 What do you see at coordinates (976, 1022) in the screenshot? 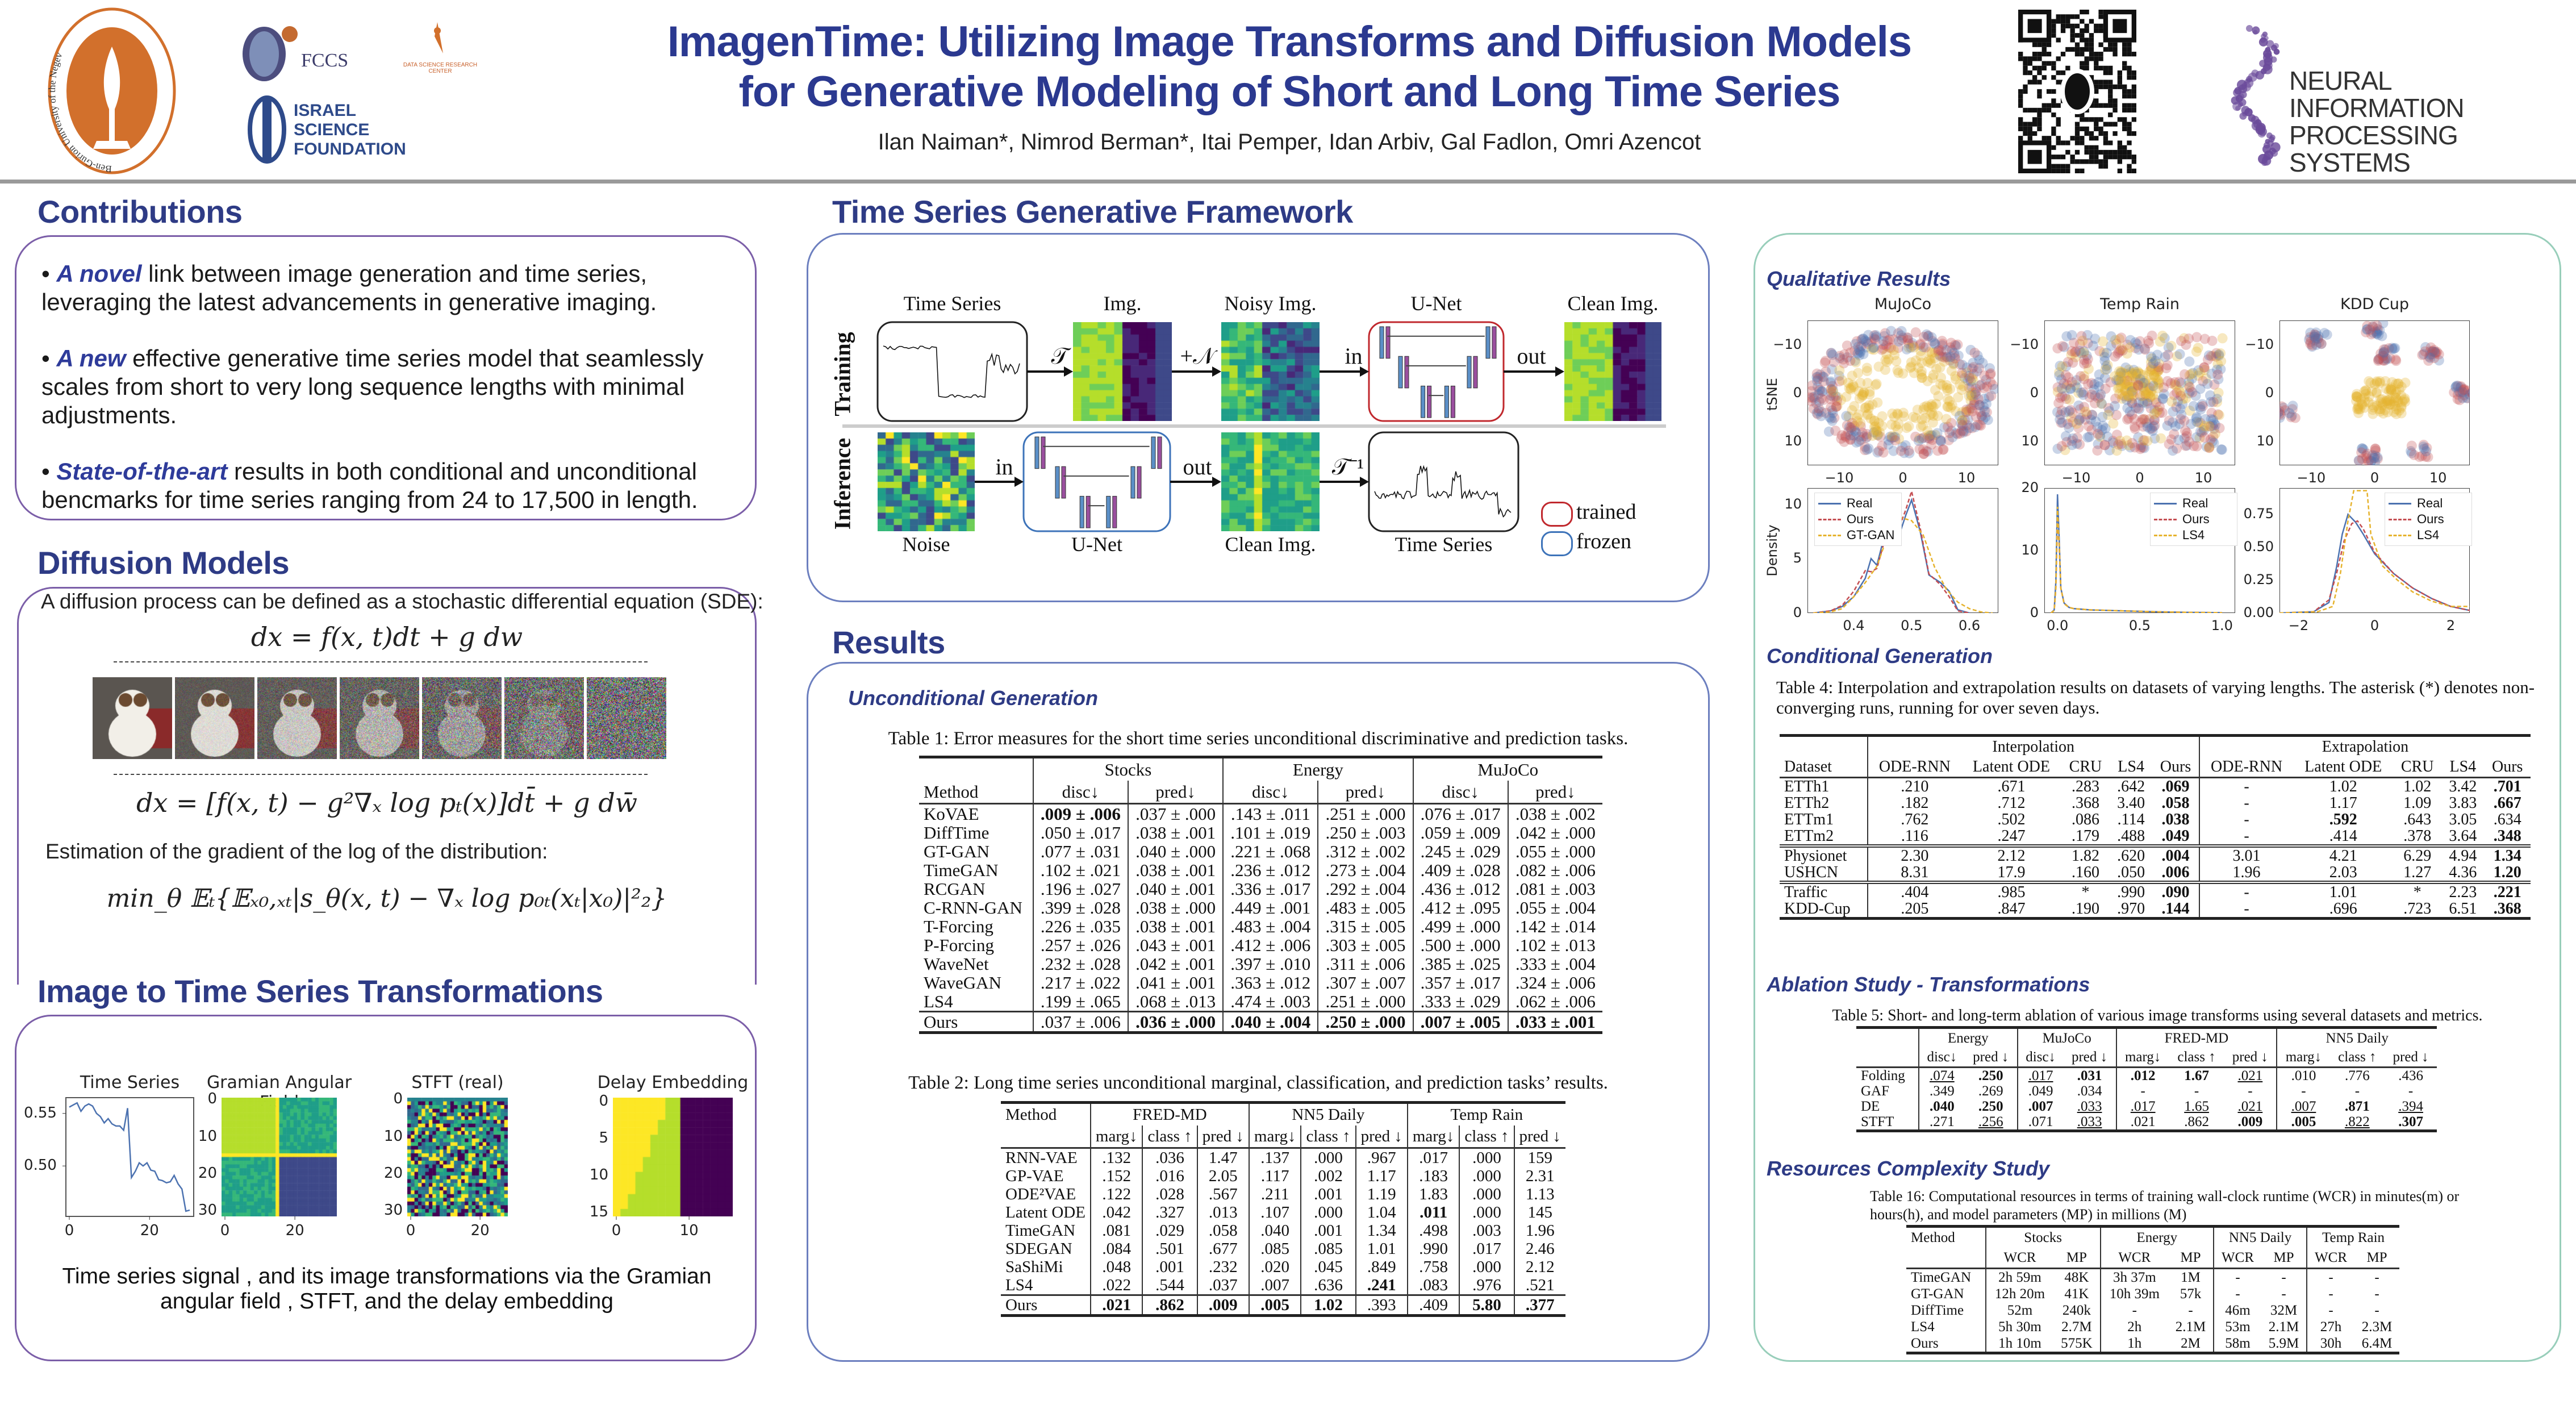
I see `row-label: Ours` at bounding box center [976, 1022].